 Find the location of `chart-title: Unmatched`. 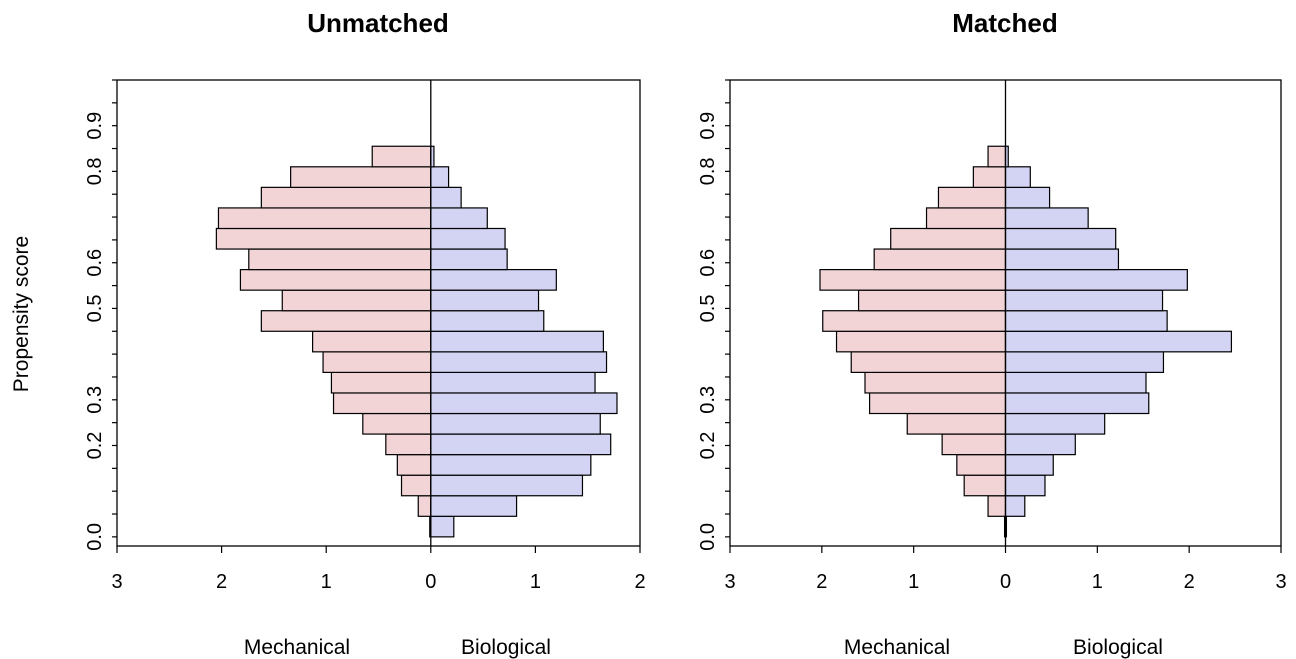

chart-title: Unmatched is located at coordinates (378, 23).